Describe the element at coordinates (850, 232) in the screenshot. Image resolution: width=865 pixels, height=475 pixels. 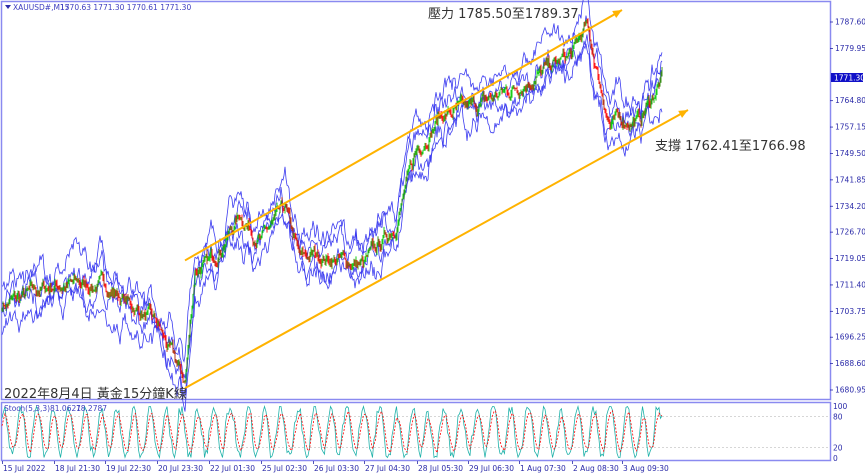
I see `price-tick-label: 1726.70` at that location.